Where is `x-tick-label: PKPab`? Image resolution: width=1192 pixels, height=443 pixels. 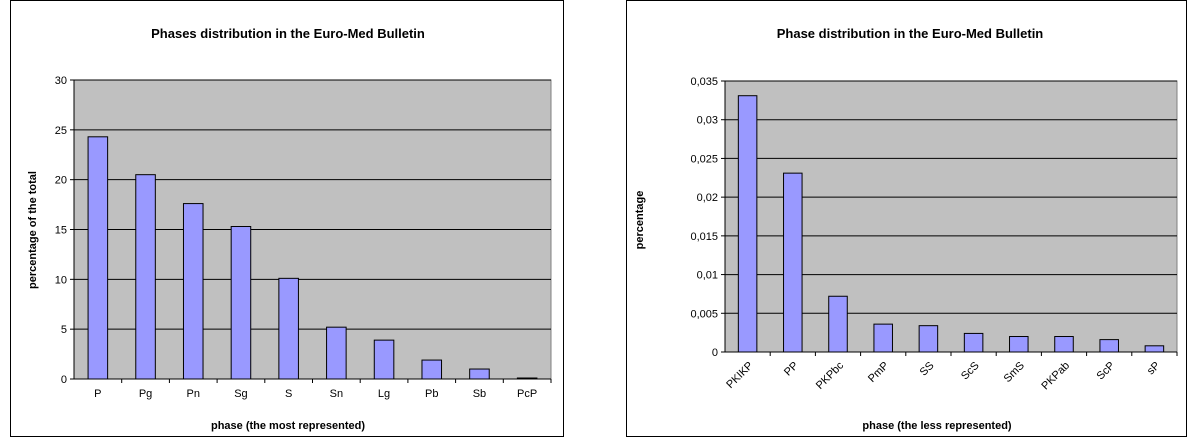 x-tick-label: PKPab is located at coordinates (1055, 376).